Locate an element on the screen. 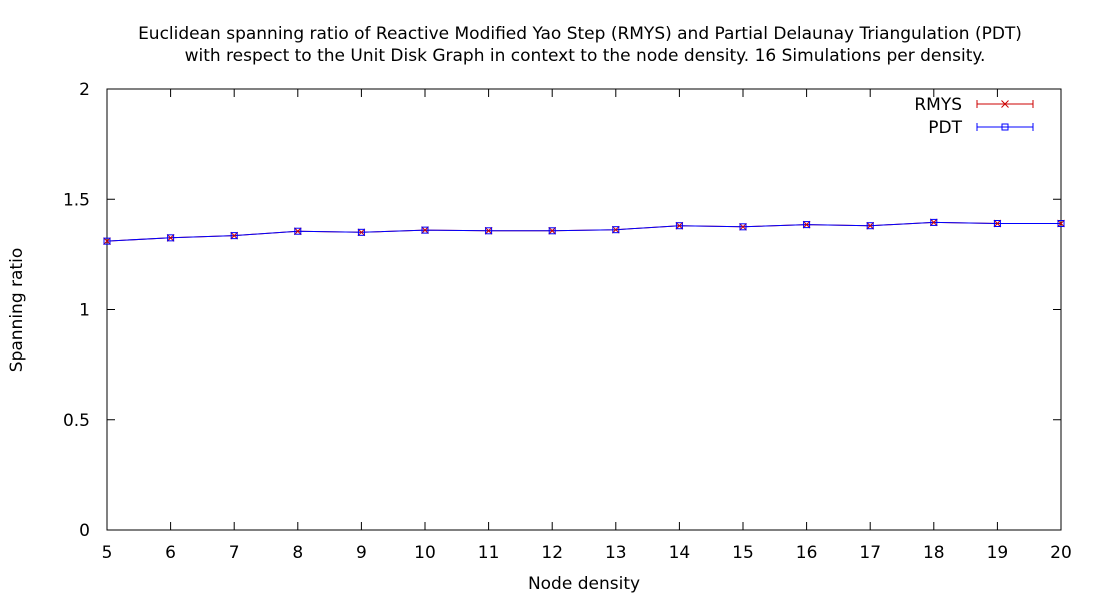 The image size is (1100, 600). x-tick-label-5: 5 is located at coordinates (107, 553).